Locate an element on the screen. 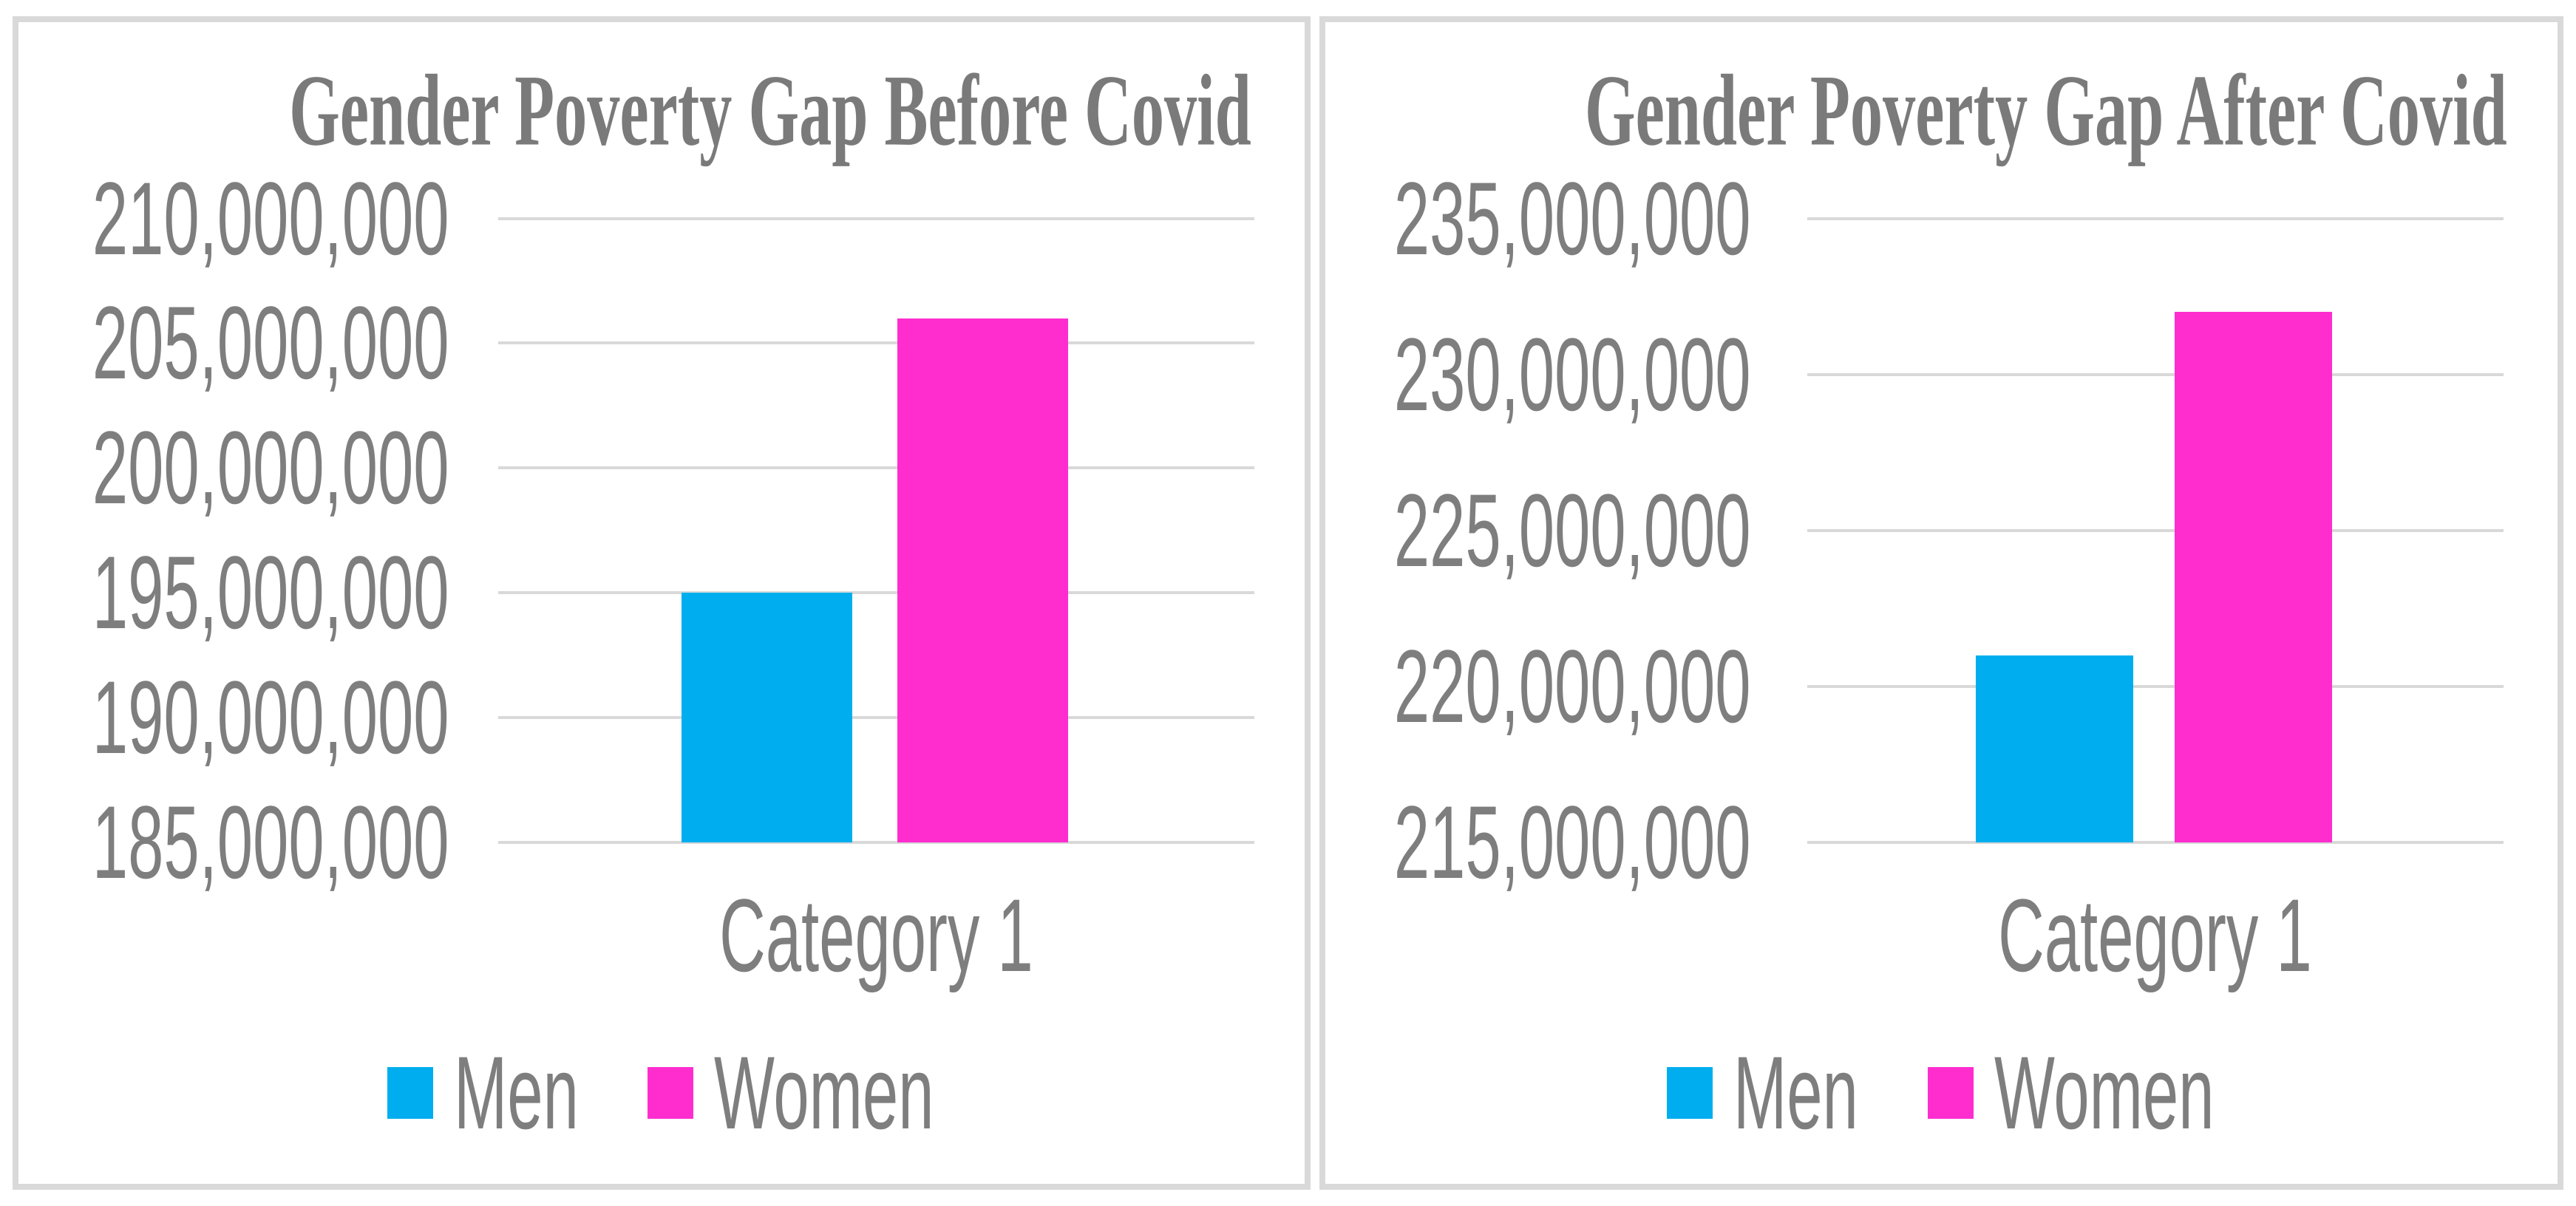 The image size is (2576, 1206). y-axis-tick-label: 230,000,000 is located at coordinates (1572, 374).